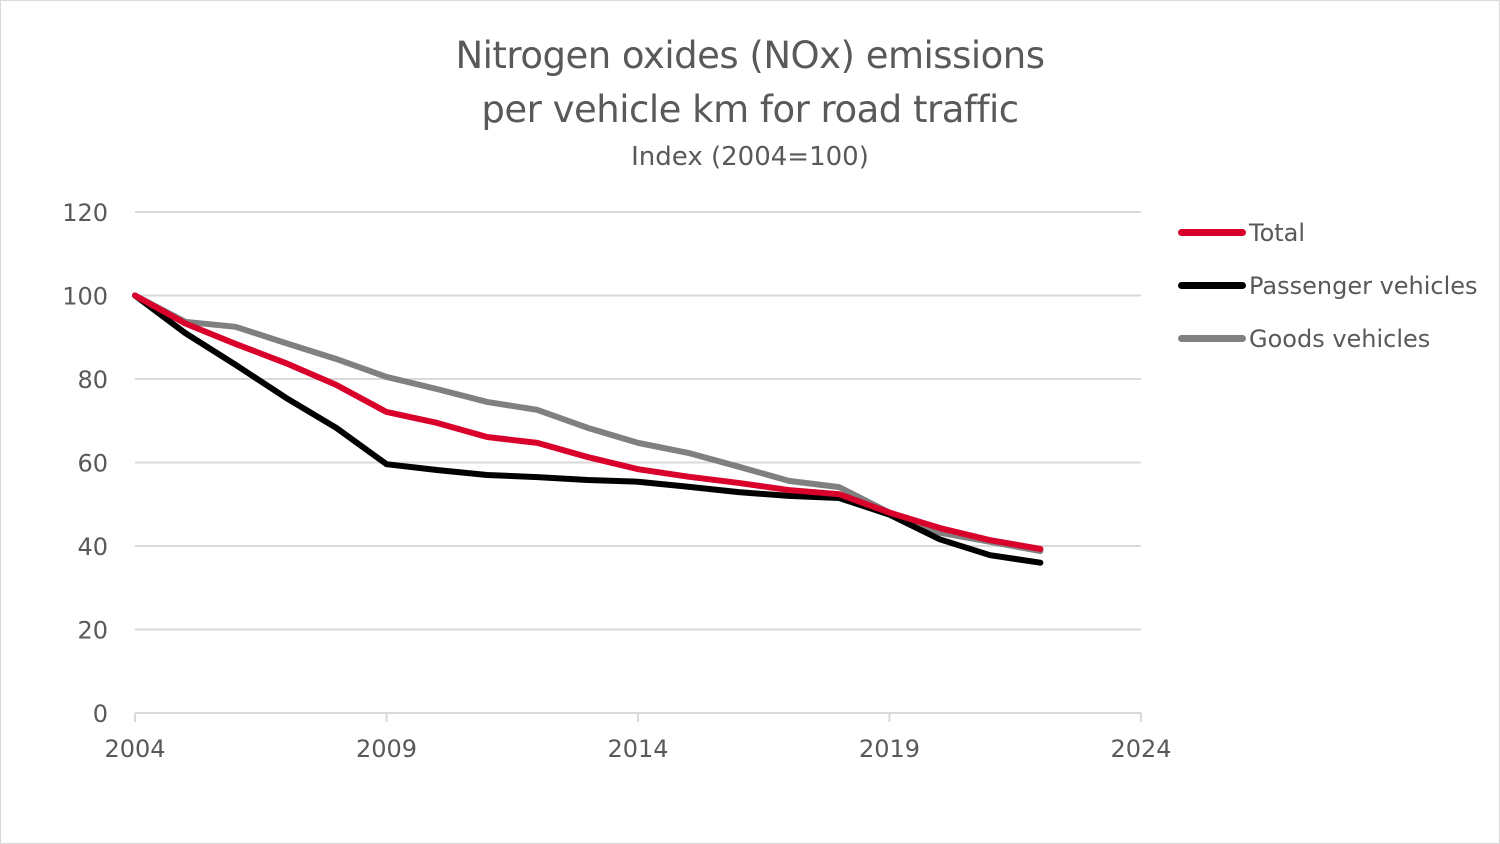 This screenshot has height=844, width=1500. Describe the element at coordinates (1277, 232) in the screenshot. I see `legend-label: Total` at that location.